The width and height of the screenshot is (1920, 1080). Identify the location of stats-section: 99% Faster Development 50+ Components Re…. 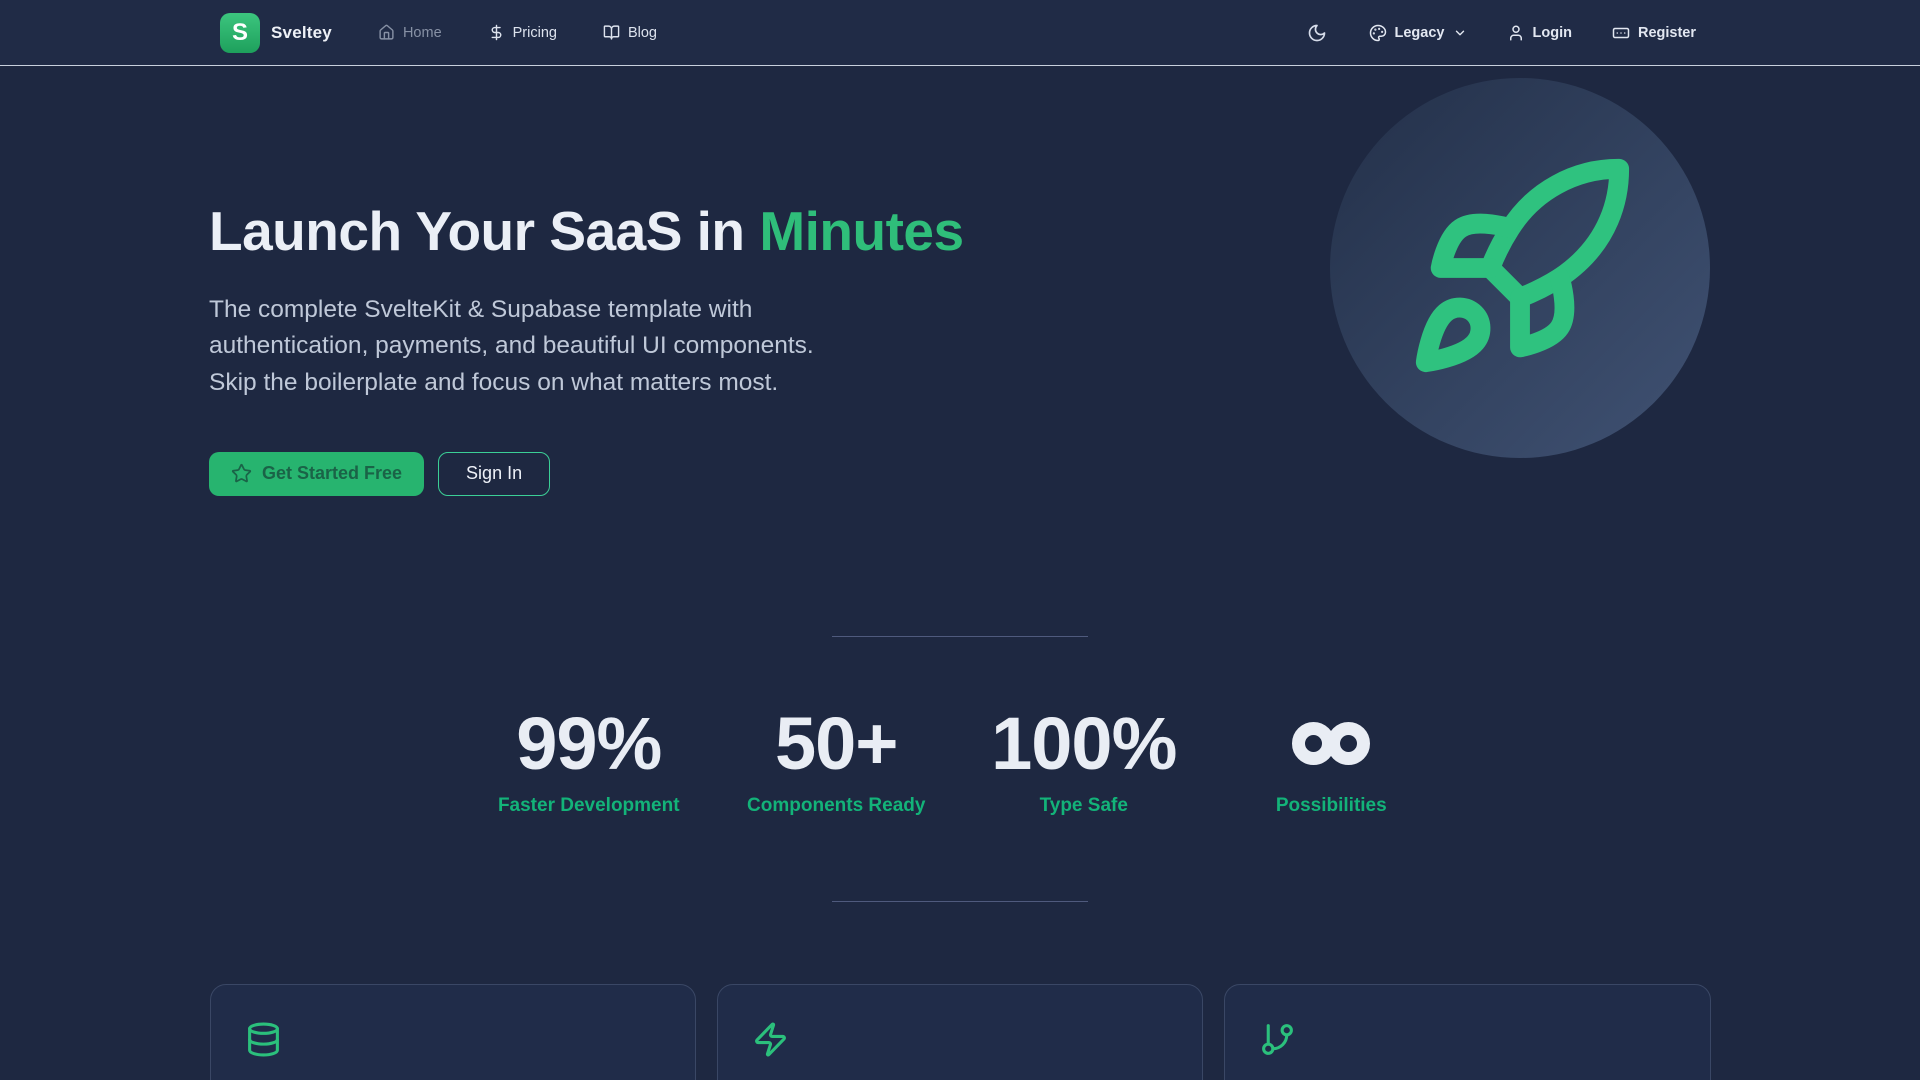
(960, 759).